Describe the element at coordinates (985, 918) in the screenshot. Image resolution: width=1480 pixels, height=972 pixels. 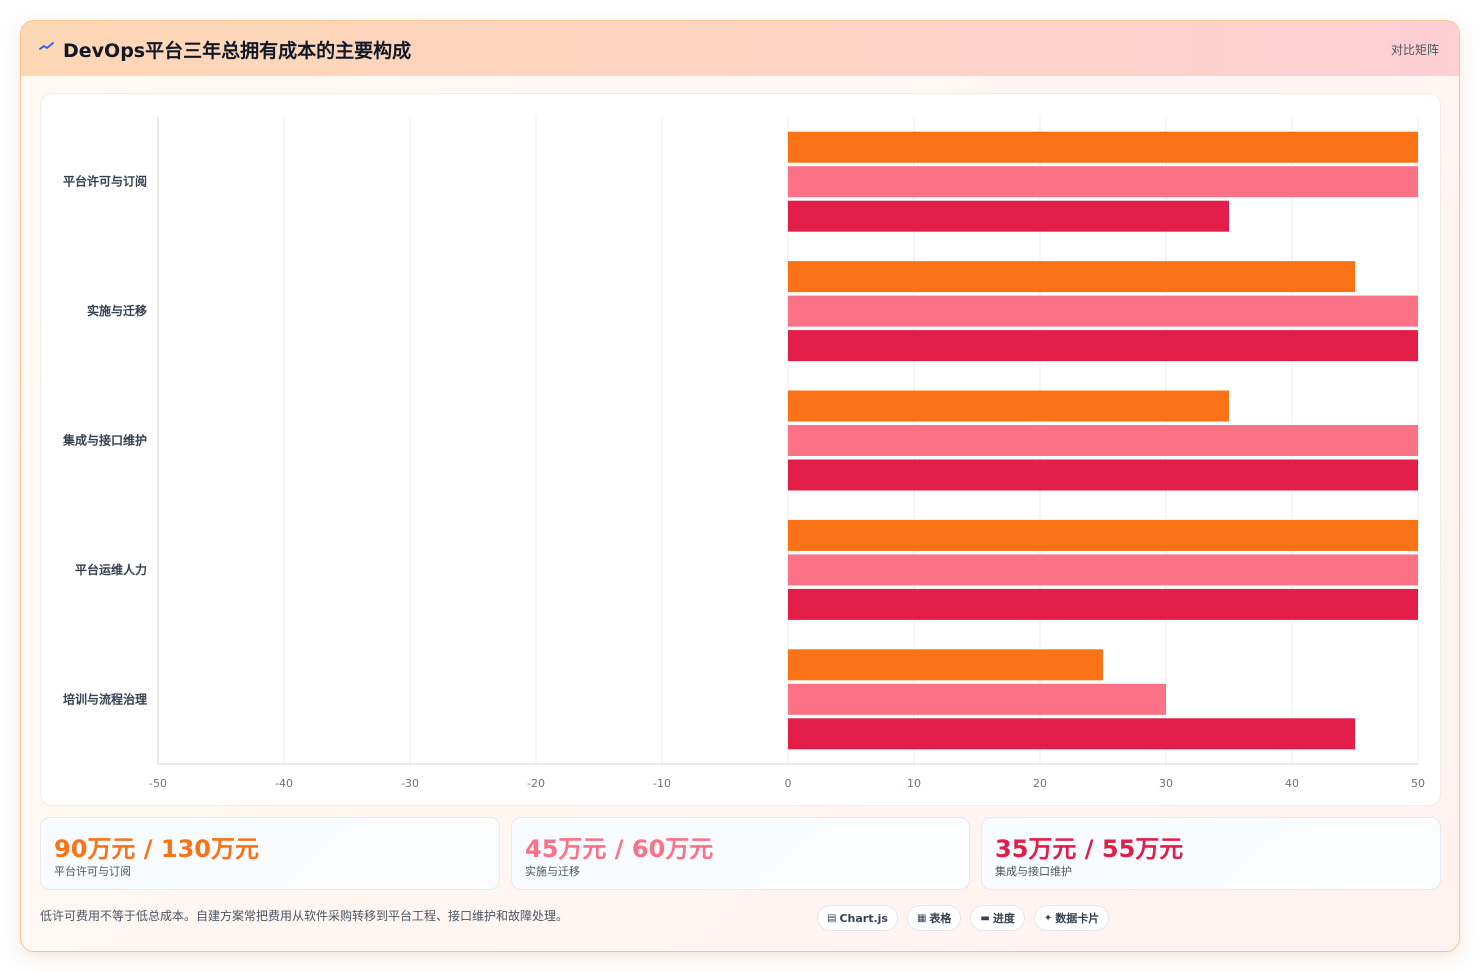
I see `progress-icon: ▬` at that location.